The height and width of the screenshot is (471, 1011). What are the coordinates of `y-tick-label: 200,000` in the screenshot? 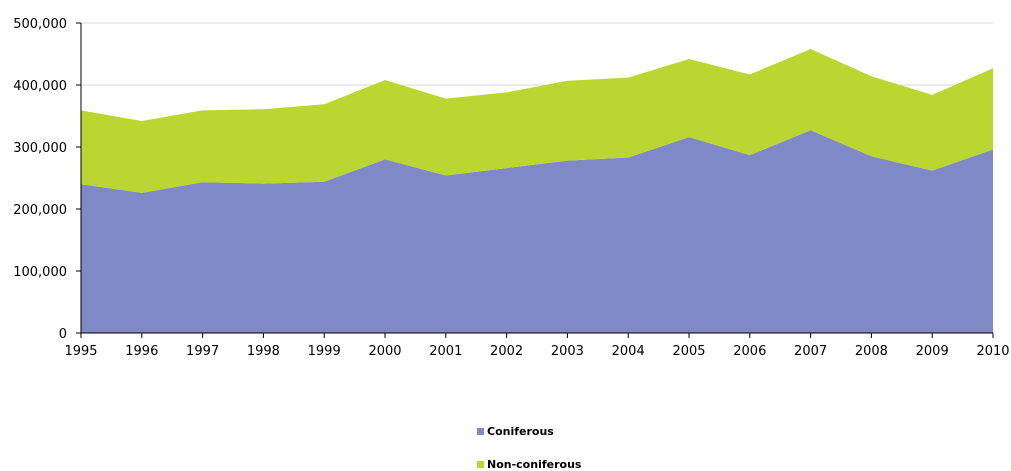 It's located at (40, 210).